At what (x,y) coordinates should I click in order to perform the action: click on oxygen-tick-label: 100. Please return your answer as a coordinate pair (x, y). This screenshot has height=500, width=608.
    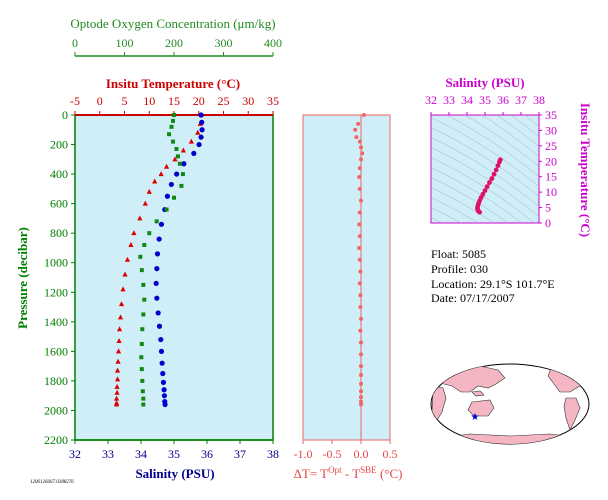
    Looking at the image, I should click on (125, 43).